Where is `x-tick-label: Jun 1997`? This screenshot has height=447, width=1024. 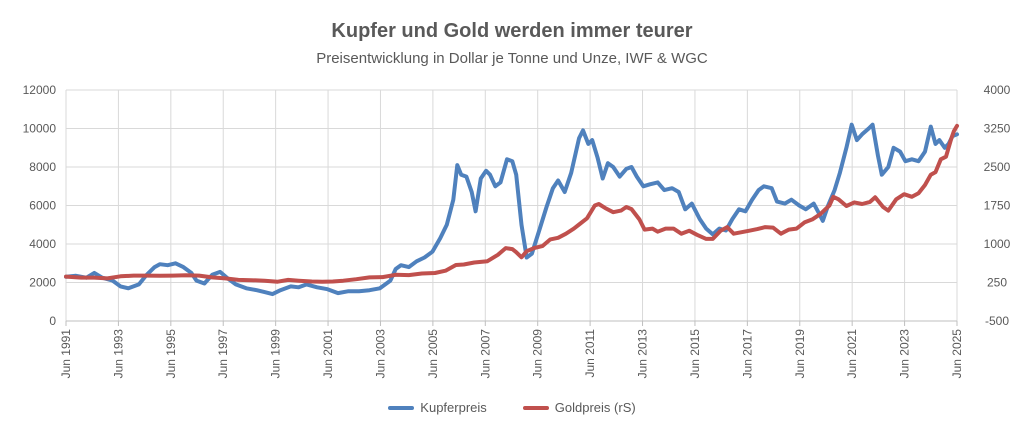
x-tick-label: Jun 1997 is located at coordinates (223, 354).